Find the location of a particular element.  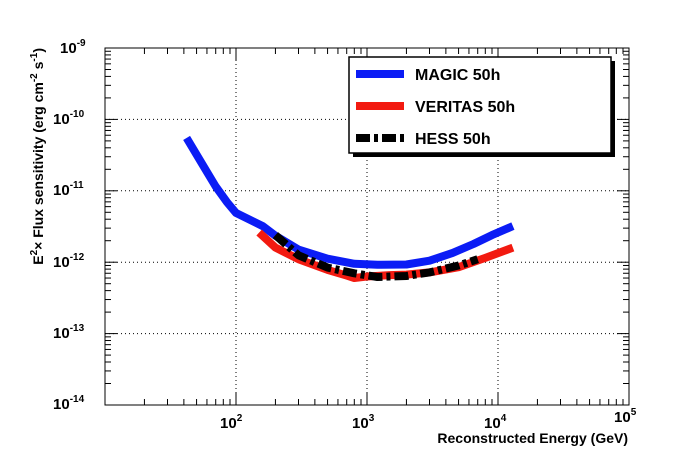

x-tick-label-1e3: 10³ is located at coordinates (363, 422).